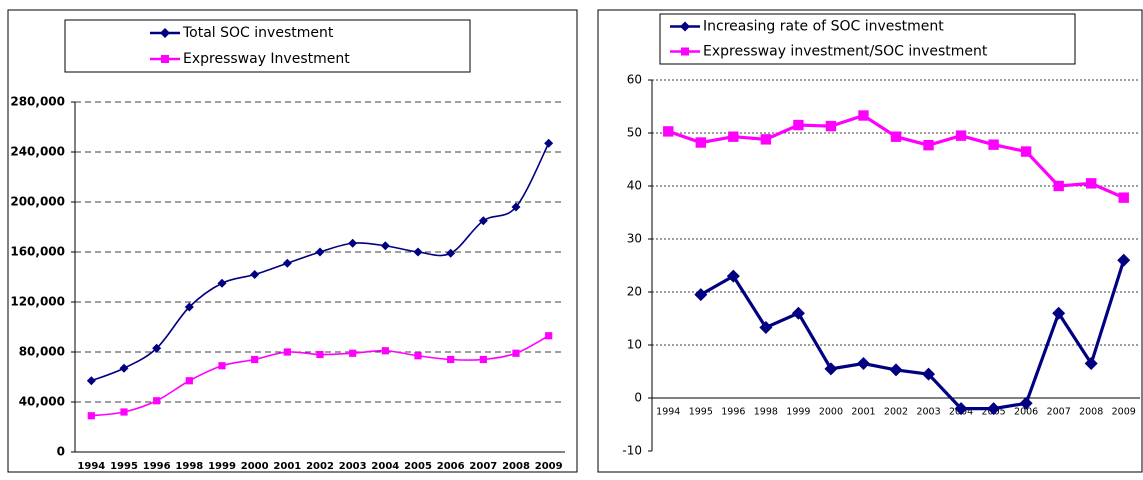  What do you see at coordinates (42, 352) in the screenshot?
I see `y-tick-label: 80,000` at bounding box center [42, 352].